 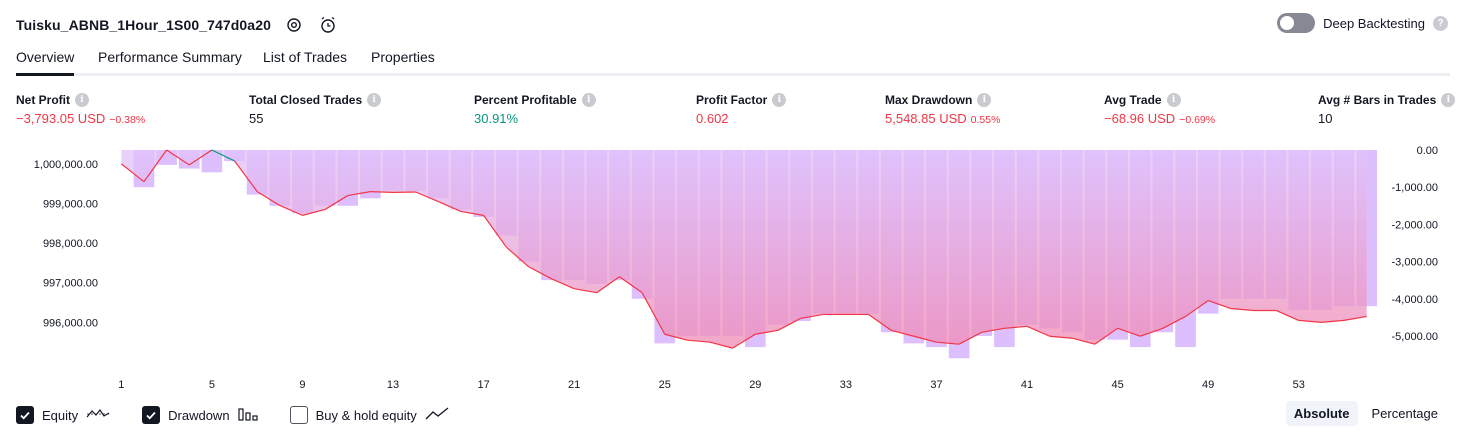 What do you see at coordinates (525, 100) in the screenshot?
I see `stat-label: Percent Profitable` at bounding box center [525, 100].